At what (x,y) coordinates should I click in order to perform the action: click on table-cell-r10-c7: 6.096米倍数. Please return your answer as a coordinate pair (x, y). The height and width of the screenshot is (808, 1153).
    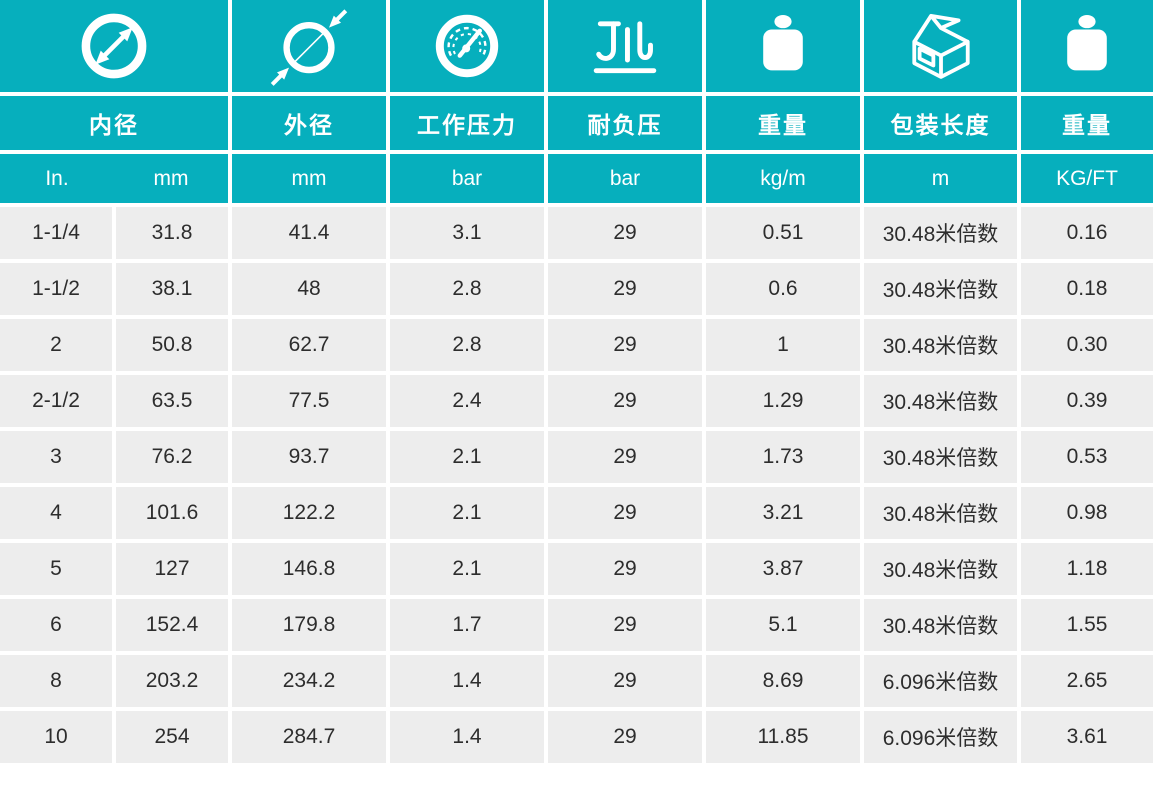
    Looking at the image, I should click on (940, 737).